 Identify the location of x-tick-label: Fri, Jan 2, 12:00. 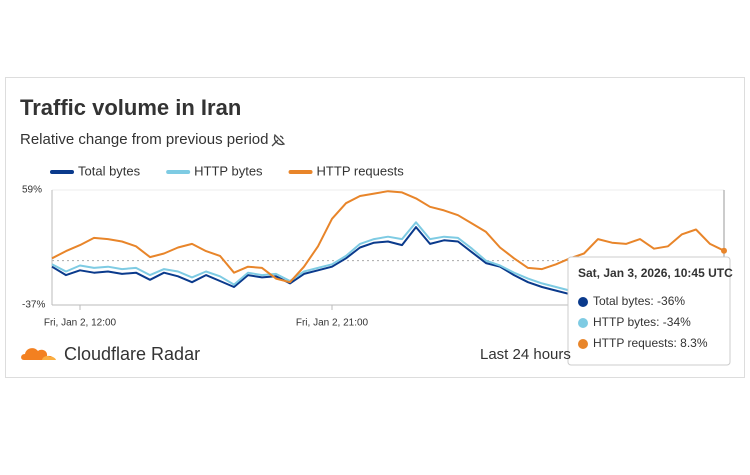
(80, 323).